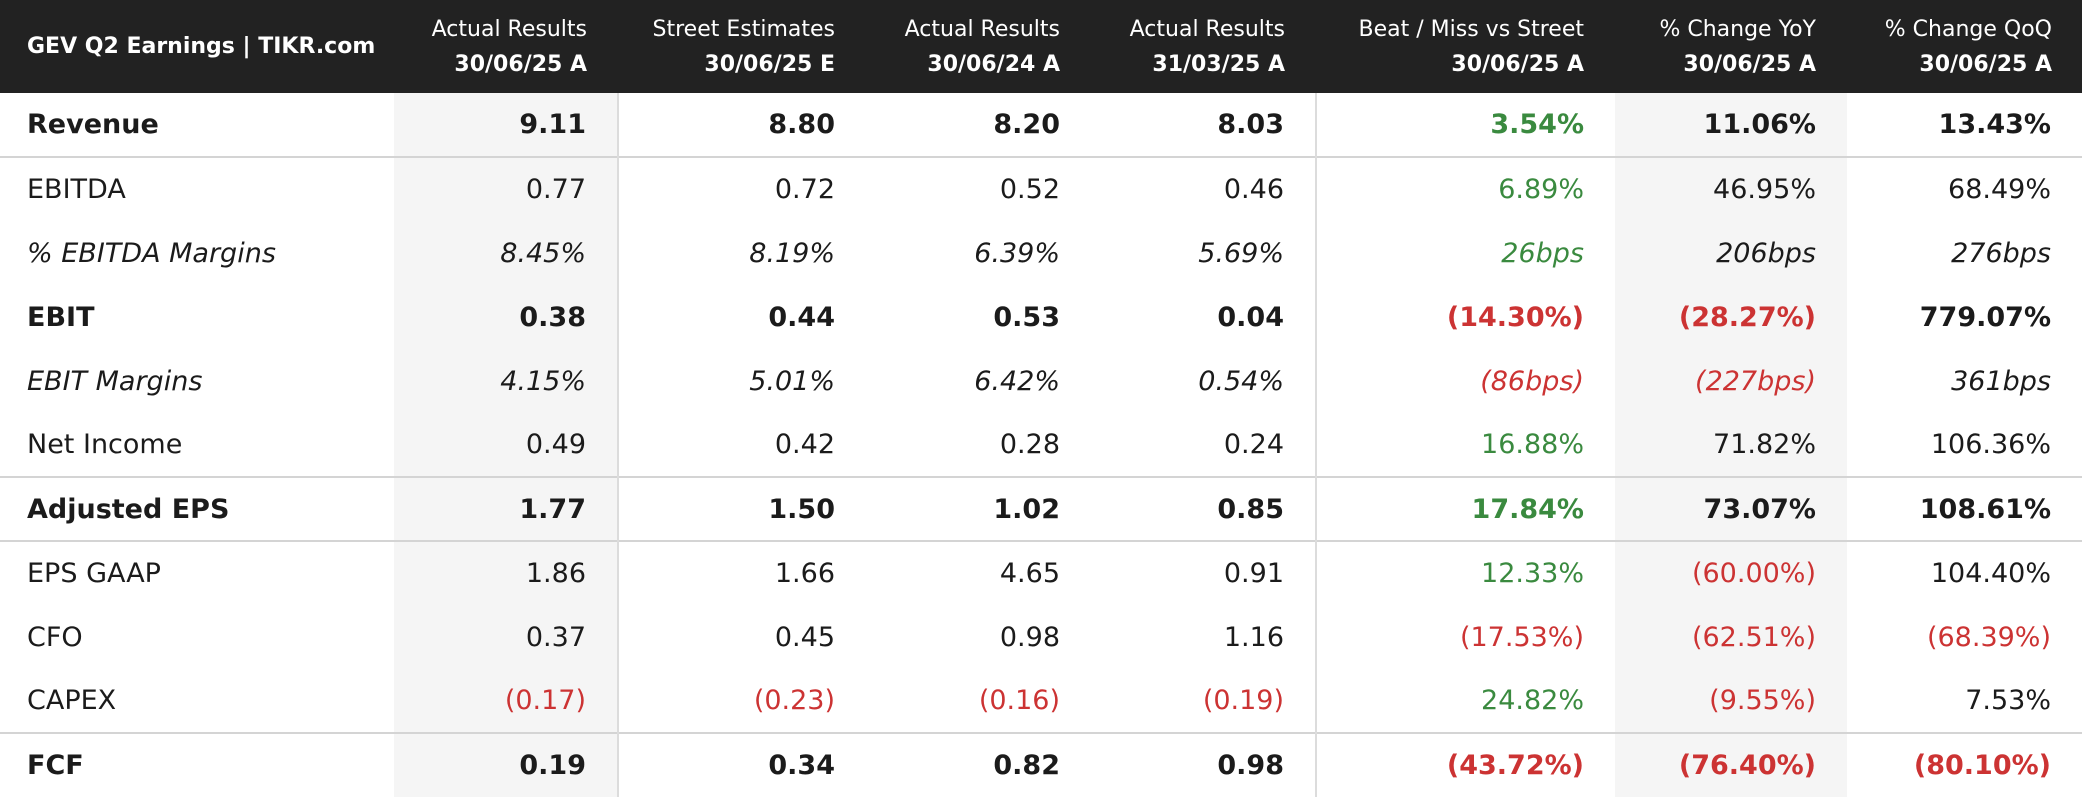  Describe the element at coordinates (1465, 572) in the screenshot. I see `table-cell: 12.33%` at that location.